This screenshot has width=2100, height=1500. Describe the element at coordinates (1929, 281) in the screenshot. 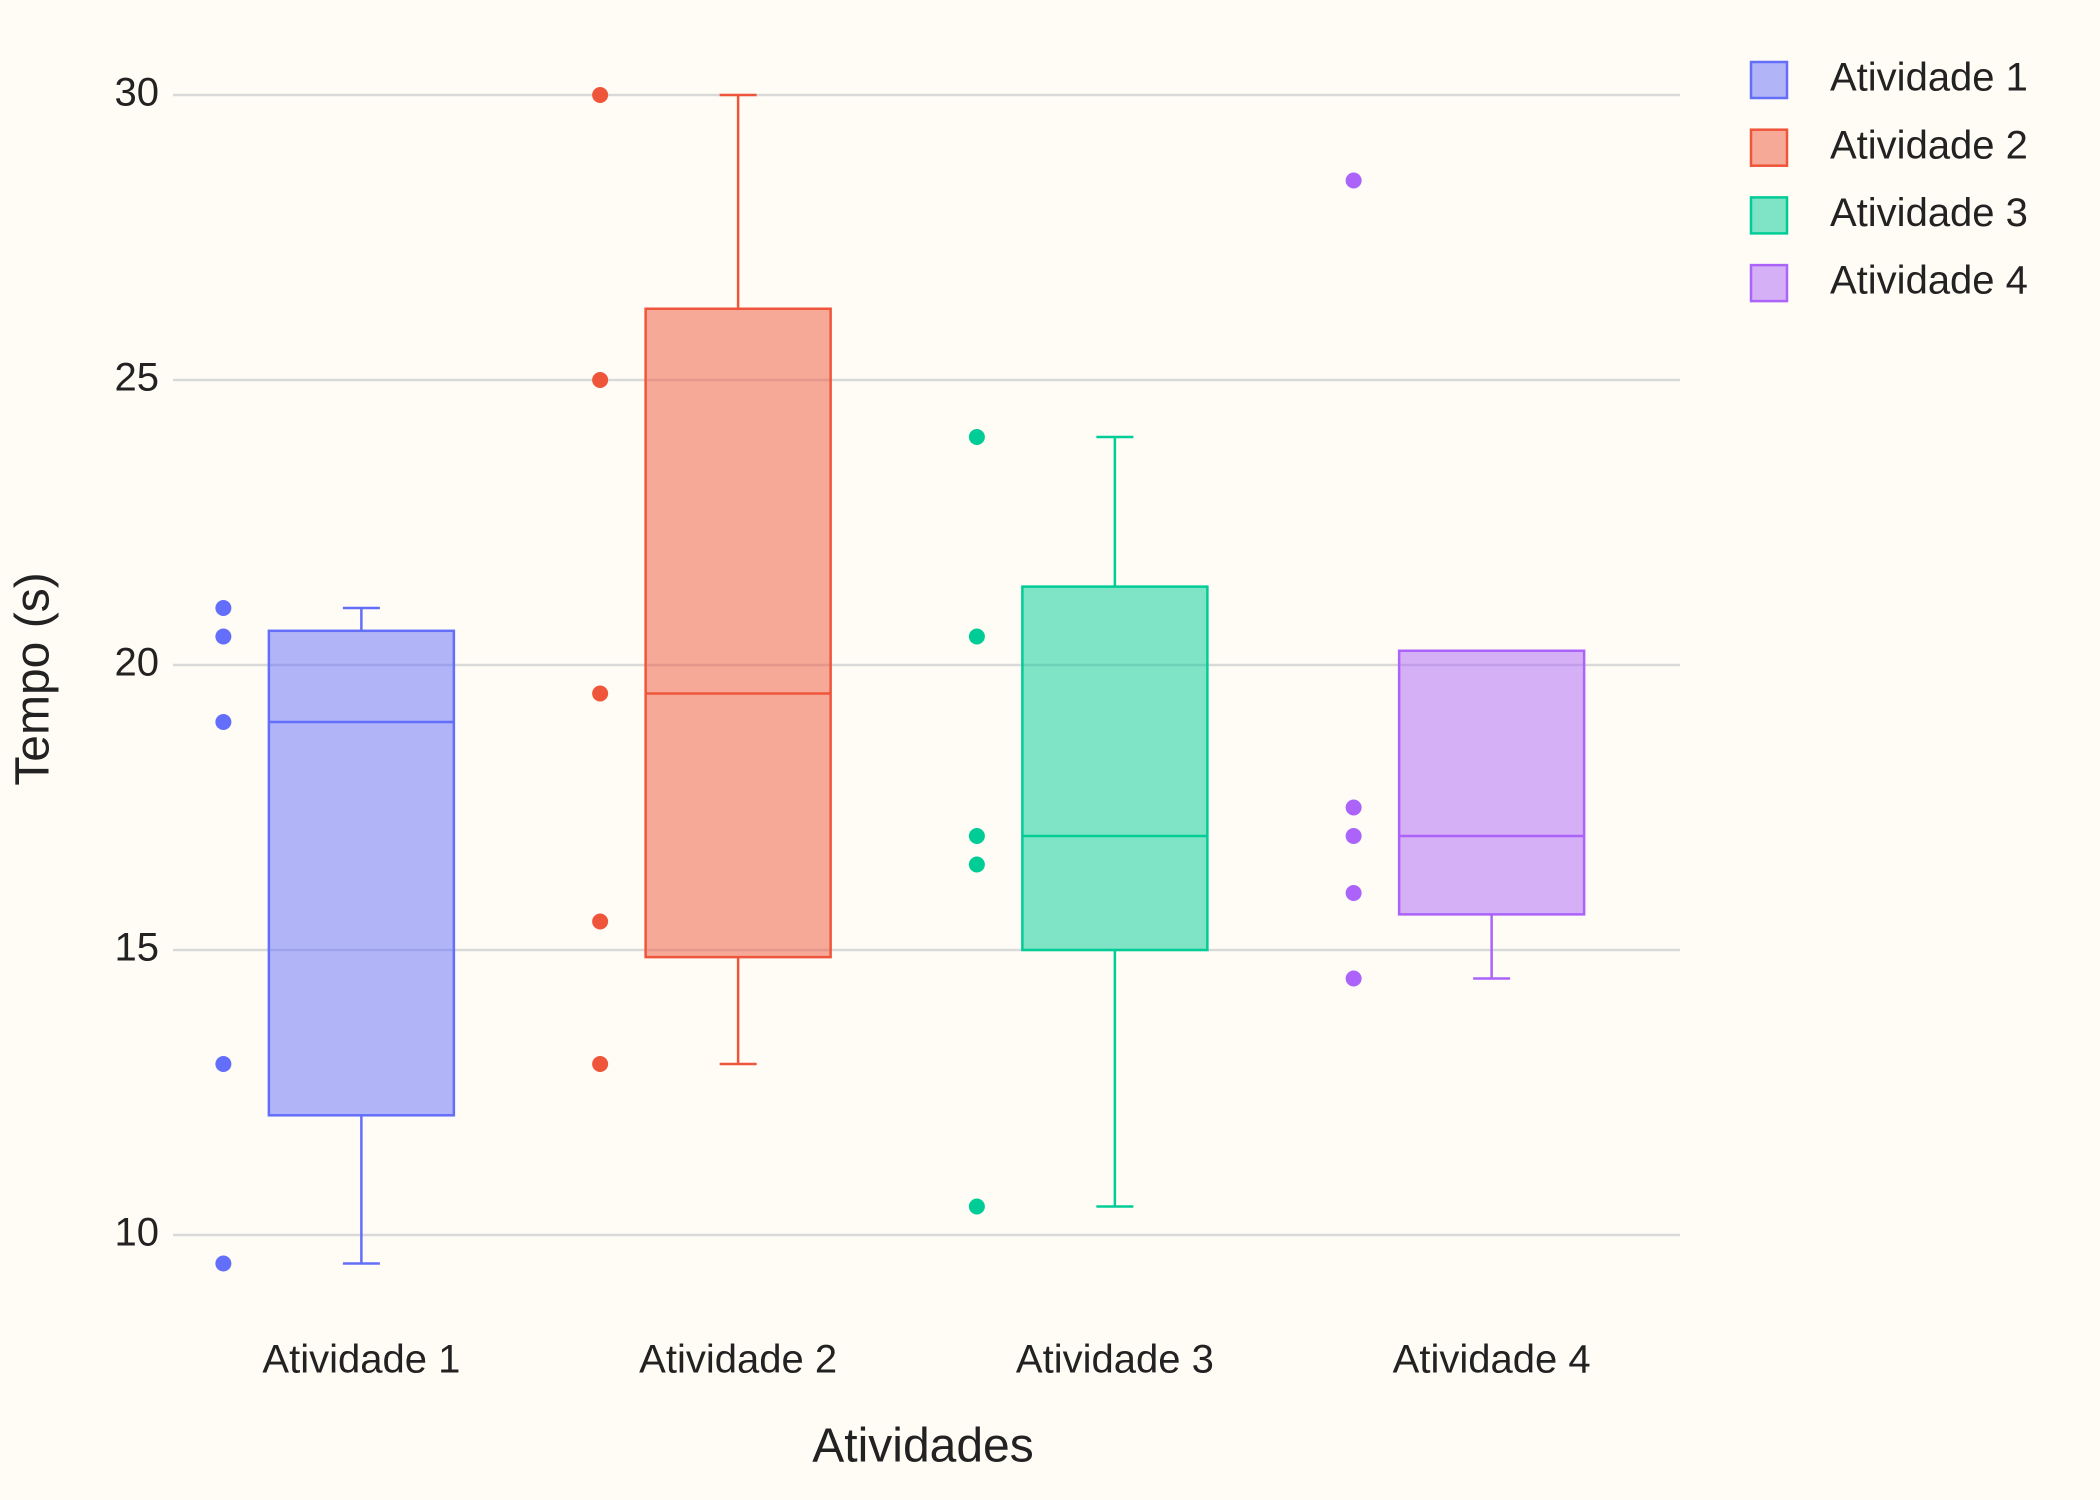

I see `legend-label: Atividade 4` at that location.